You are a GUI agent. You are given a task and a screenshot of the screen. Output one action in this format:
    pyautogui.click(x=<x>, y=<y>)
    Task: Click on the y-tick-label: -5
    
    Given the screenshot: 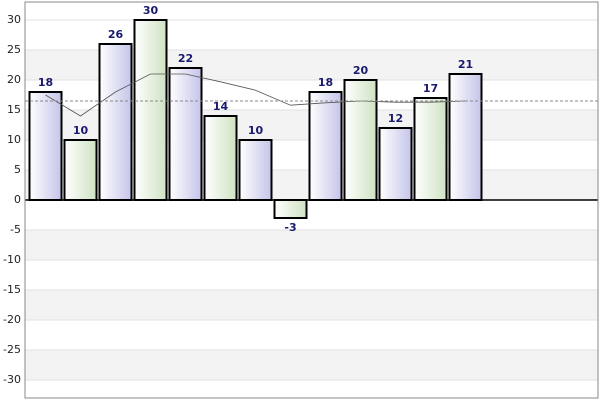 What is the action you would take?
    pyautogui.click(x=15, y=229)
    